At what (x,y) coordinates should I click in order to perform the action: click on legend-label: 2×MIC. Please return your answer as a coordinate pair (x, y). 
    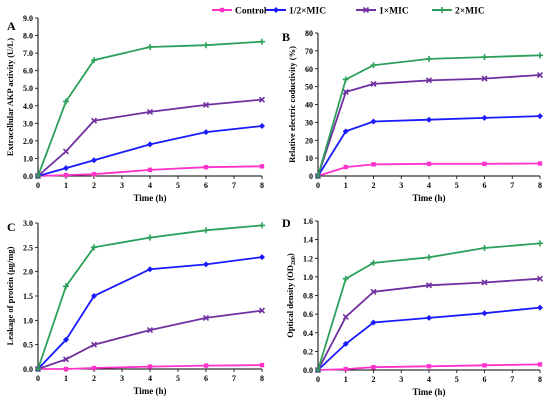
    Looking at the image, I should click on (470, 12).